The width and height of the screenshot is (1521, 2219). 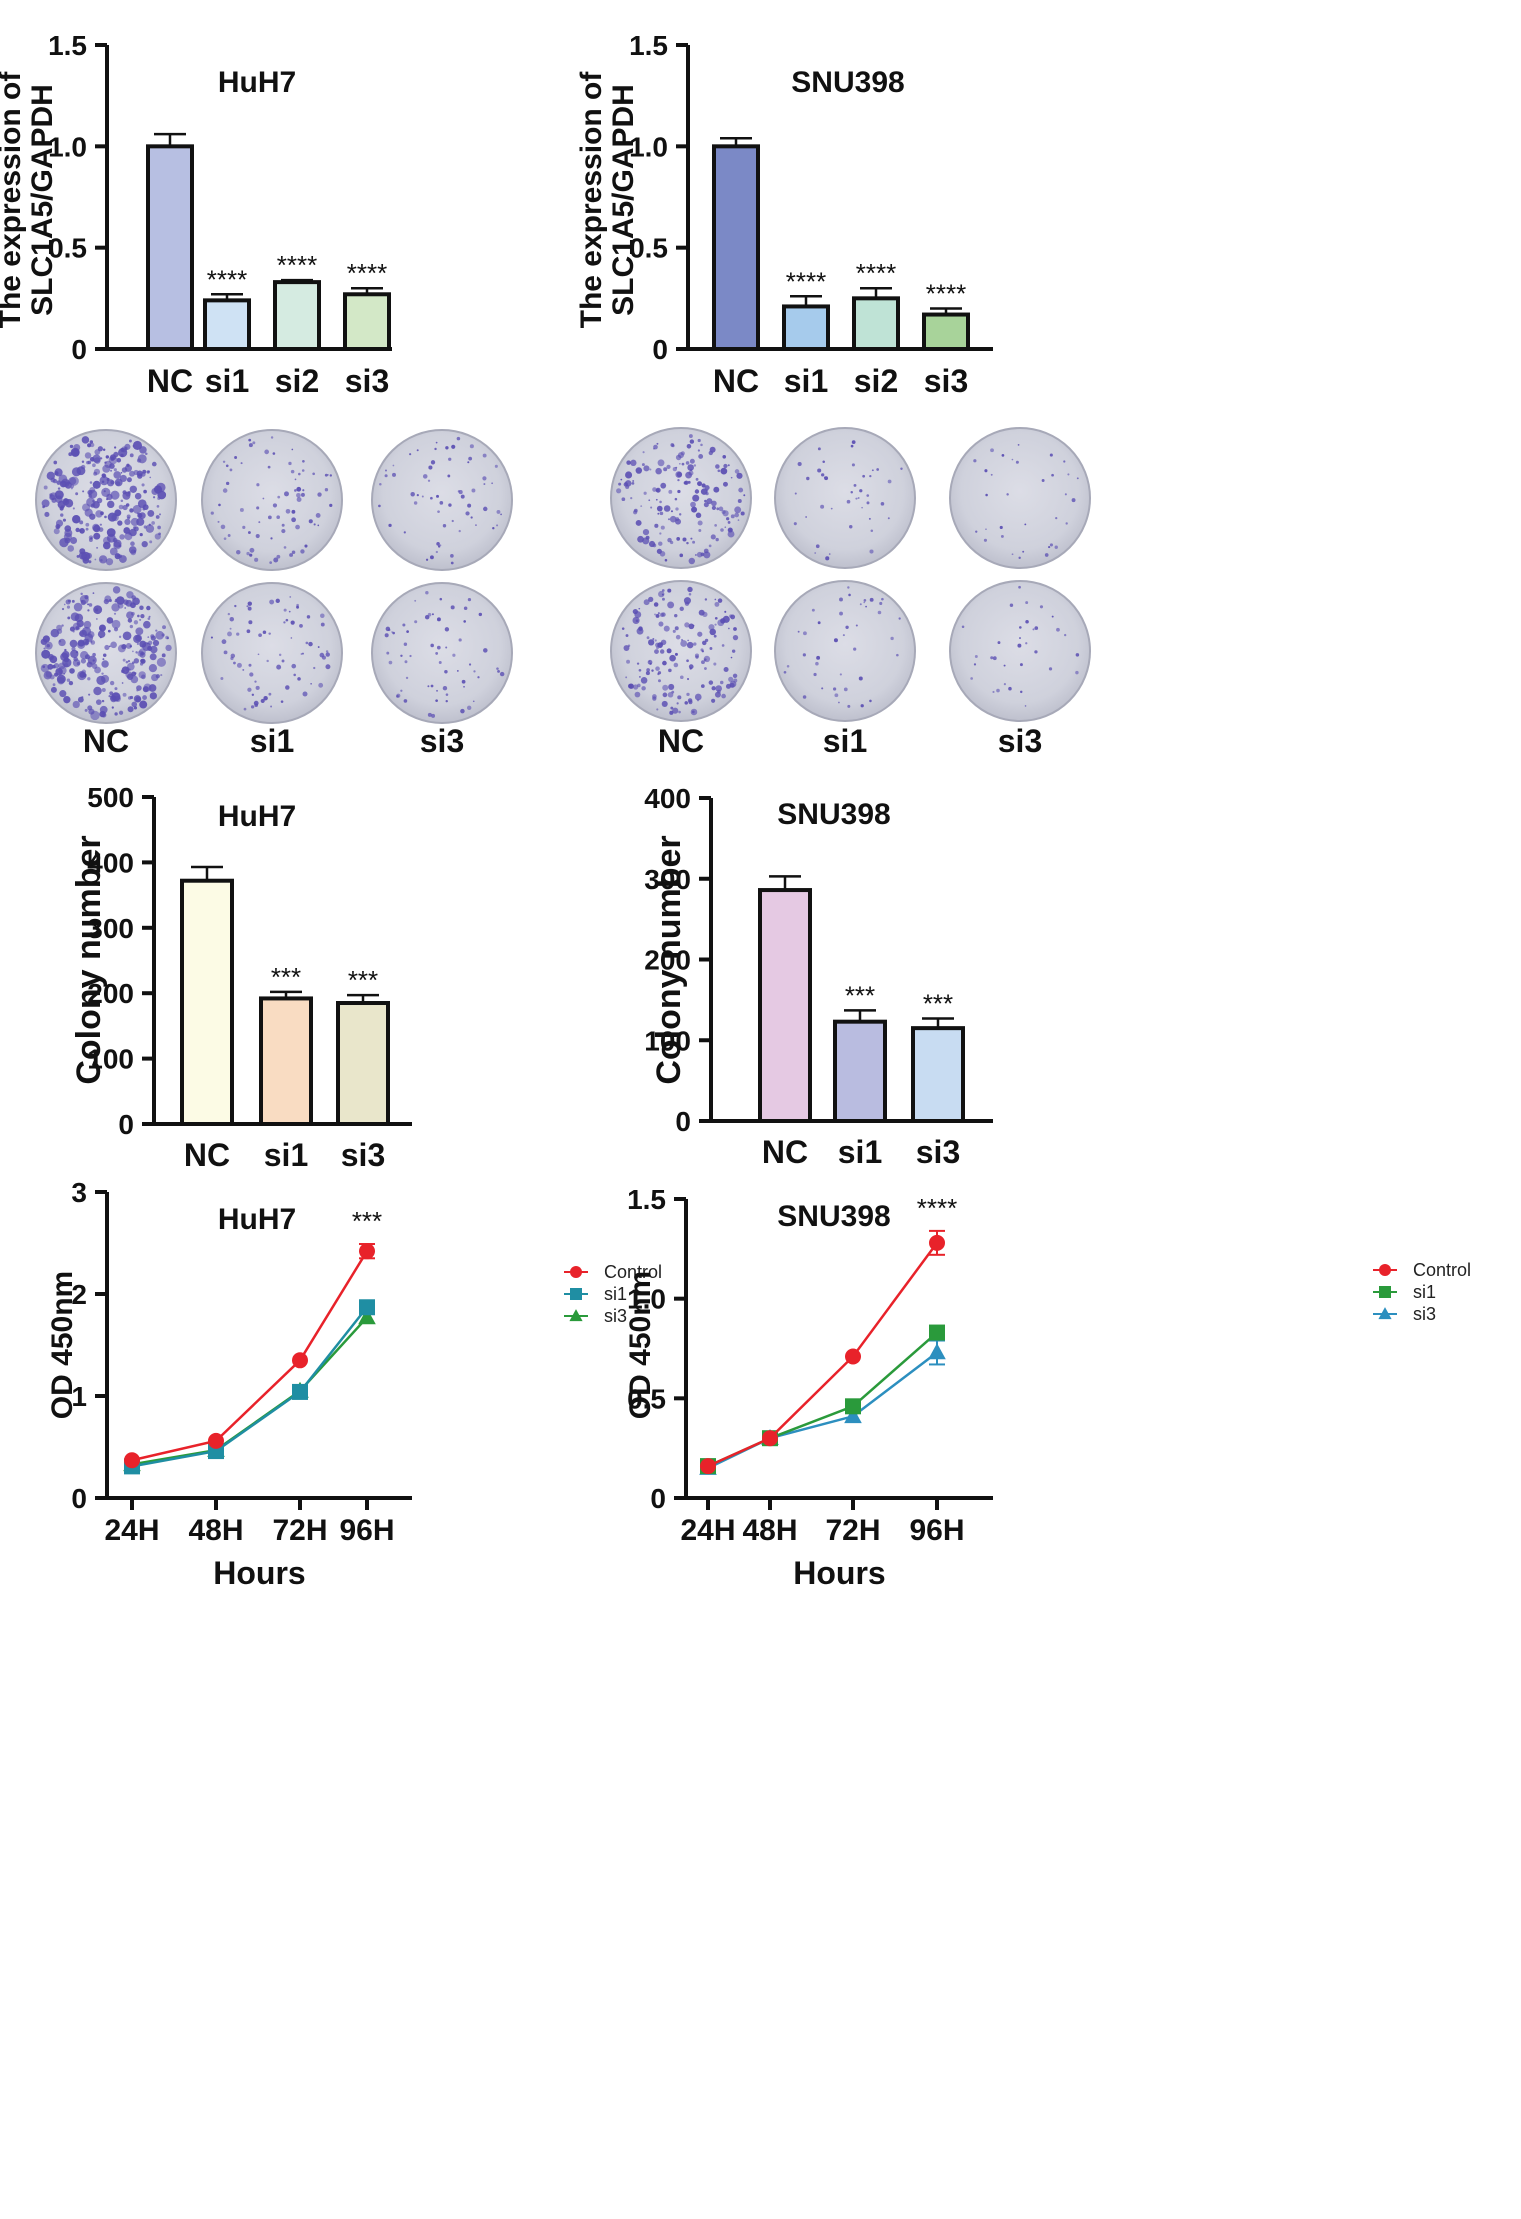 What do you see at coordinates (847, 82) in the screenshot?
I see `chart-title: SNU398` at bounding box center [847, 82].